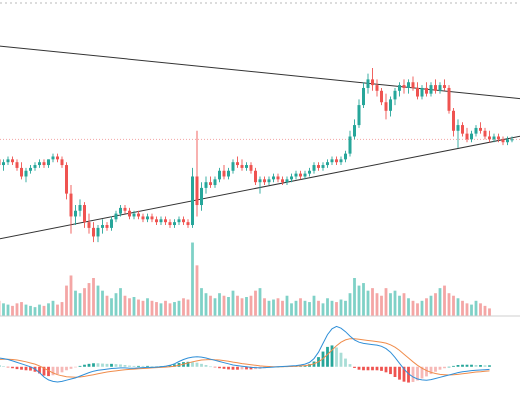 This screenshot has width=520, height=400. I want to click on signal-line, so click(245, 358).